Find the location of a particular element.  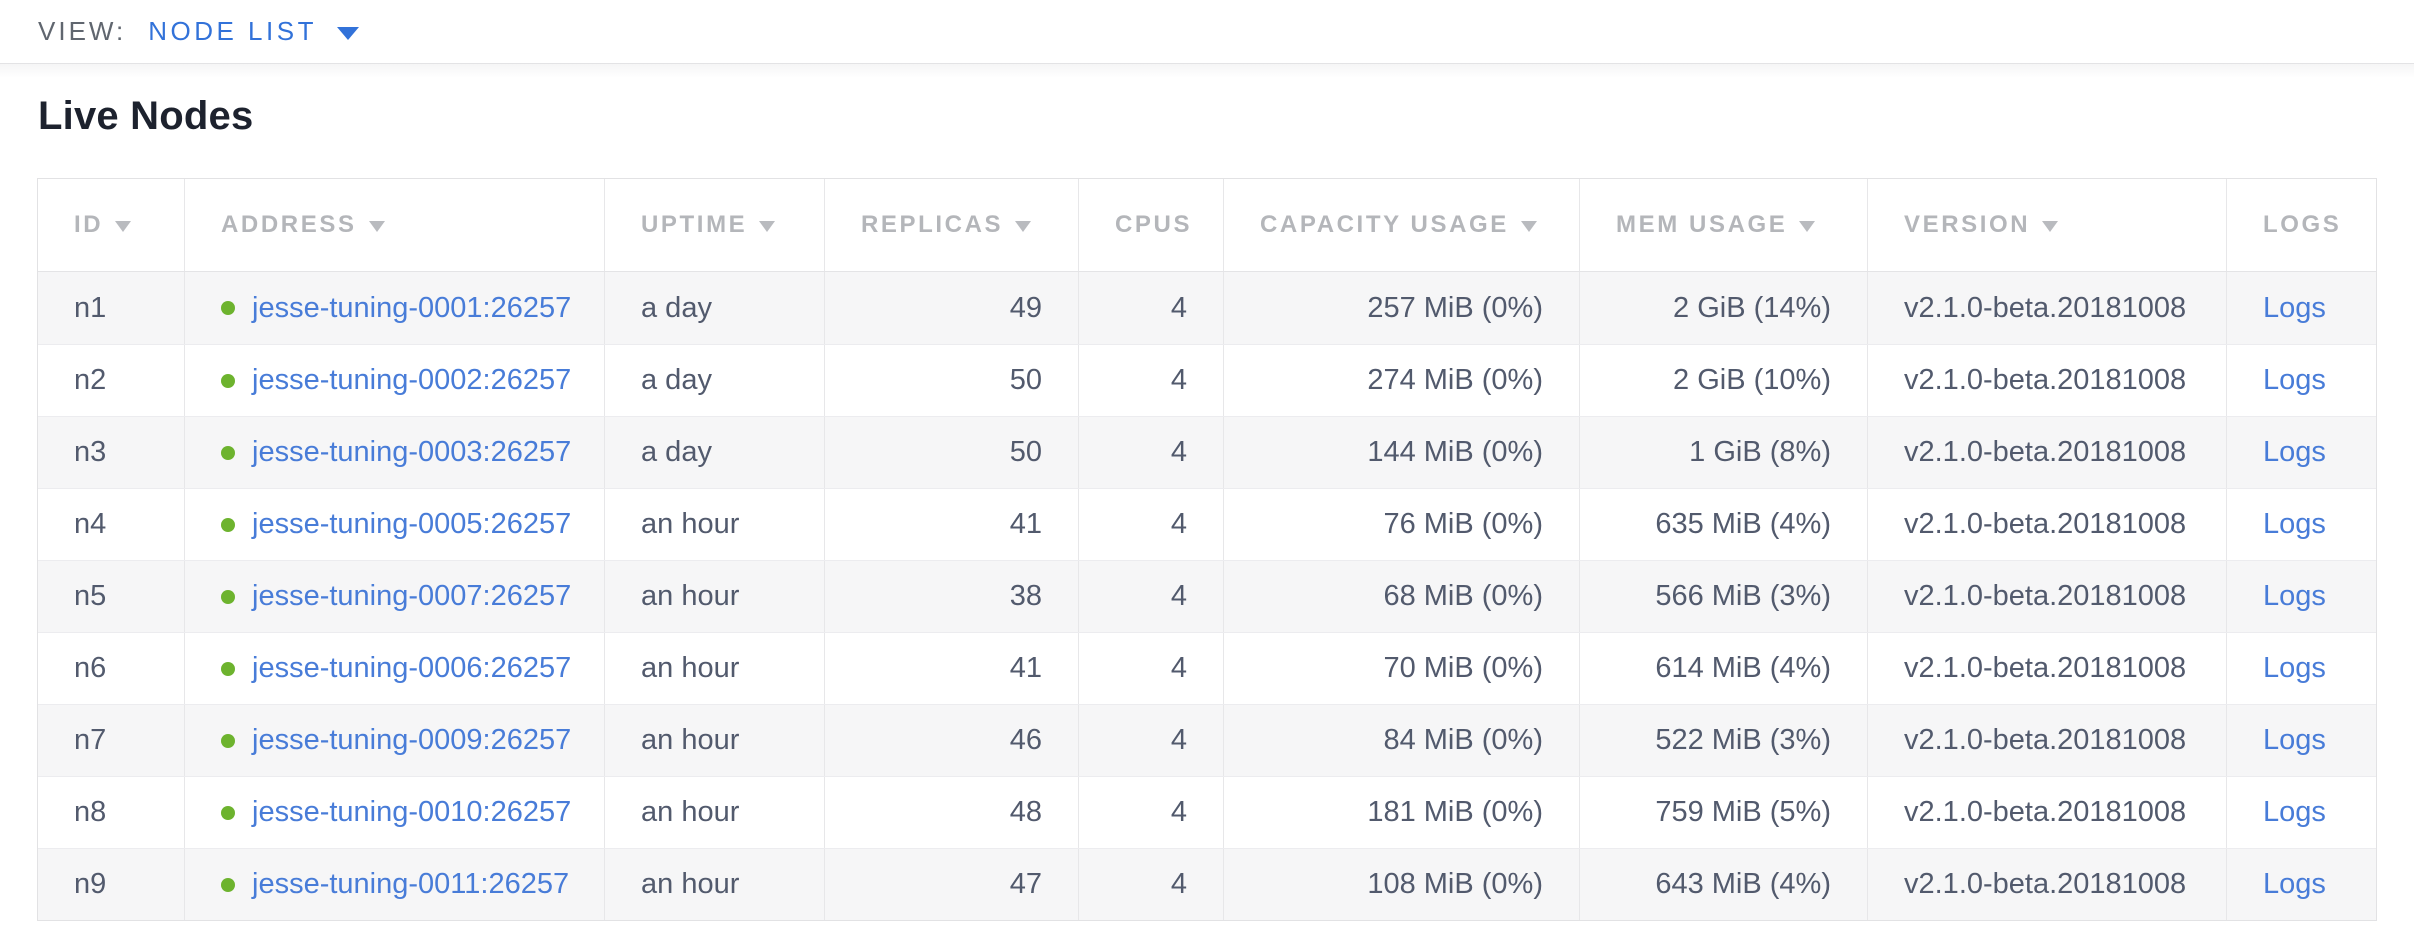

column-header: UPTIME is located at coordinates (715, 225).